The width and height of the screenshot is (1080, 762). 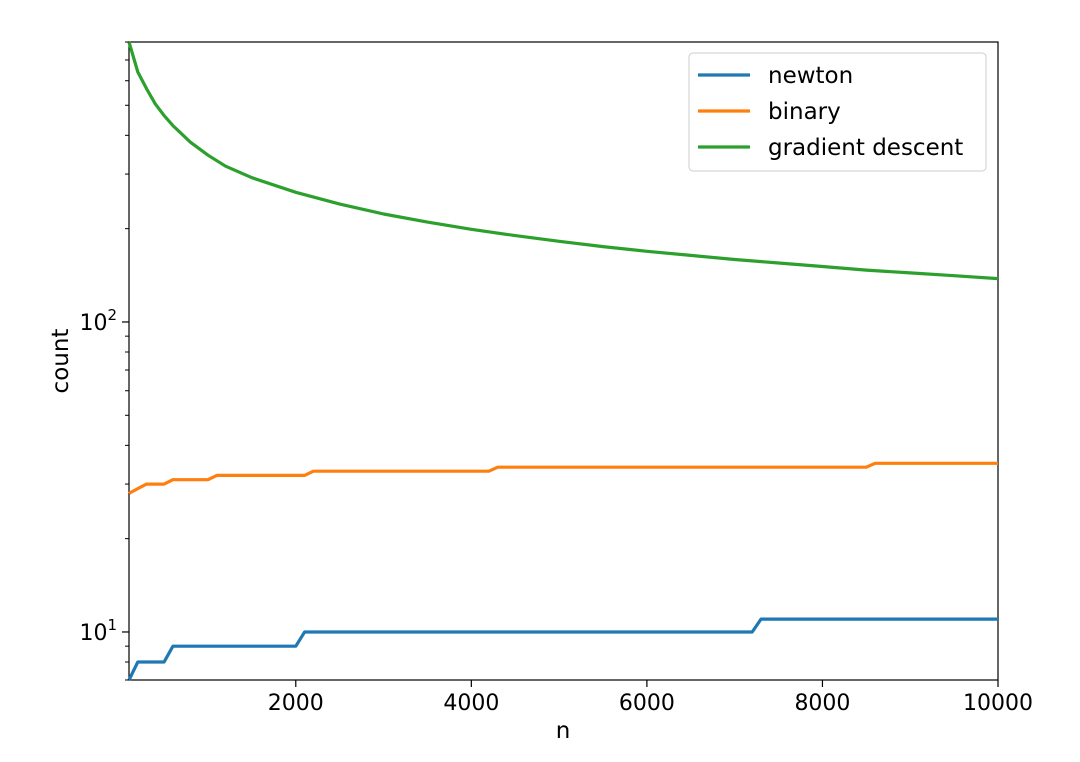 I want to click on y-tick-label-1: 10², so click(x=98, y=321).